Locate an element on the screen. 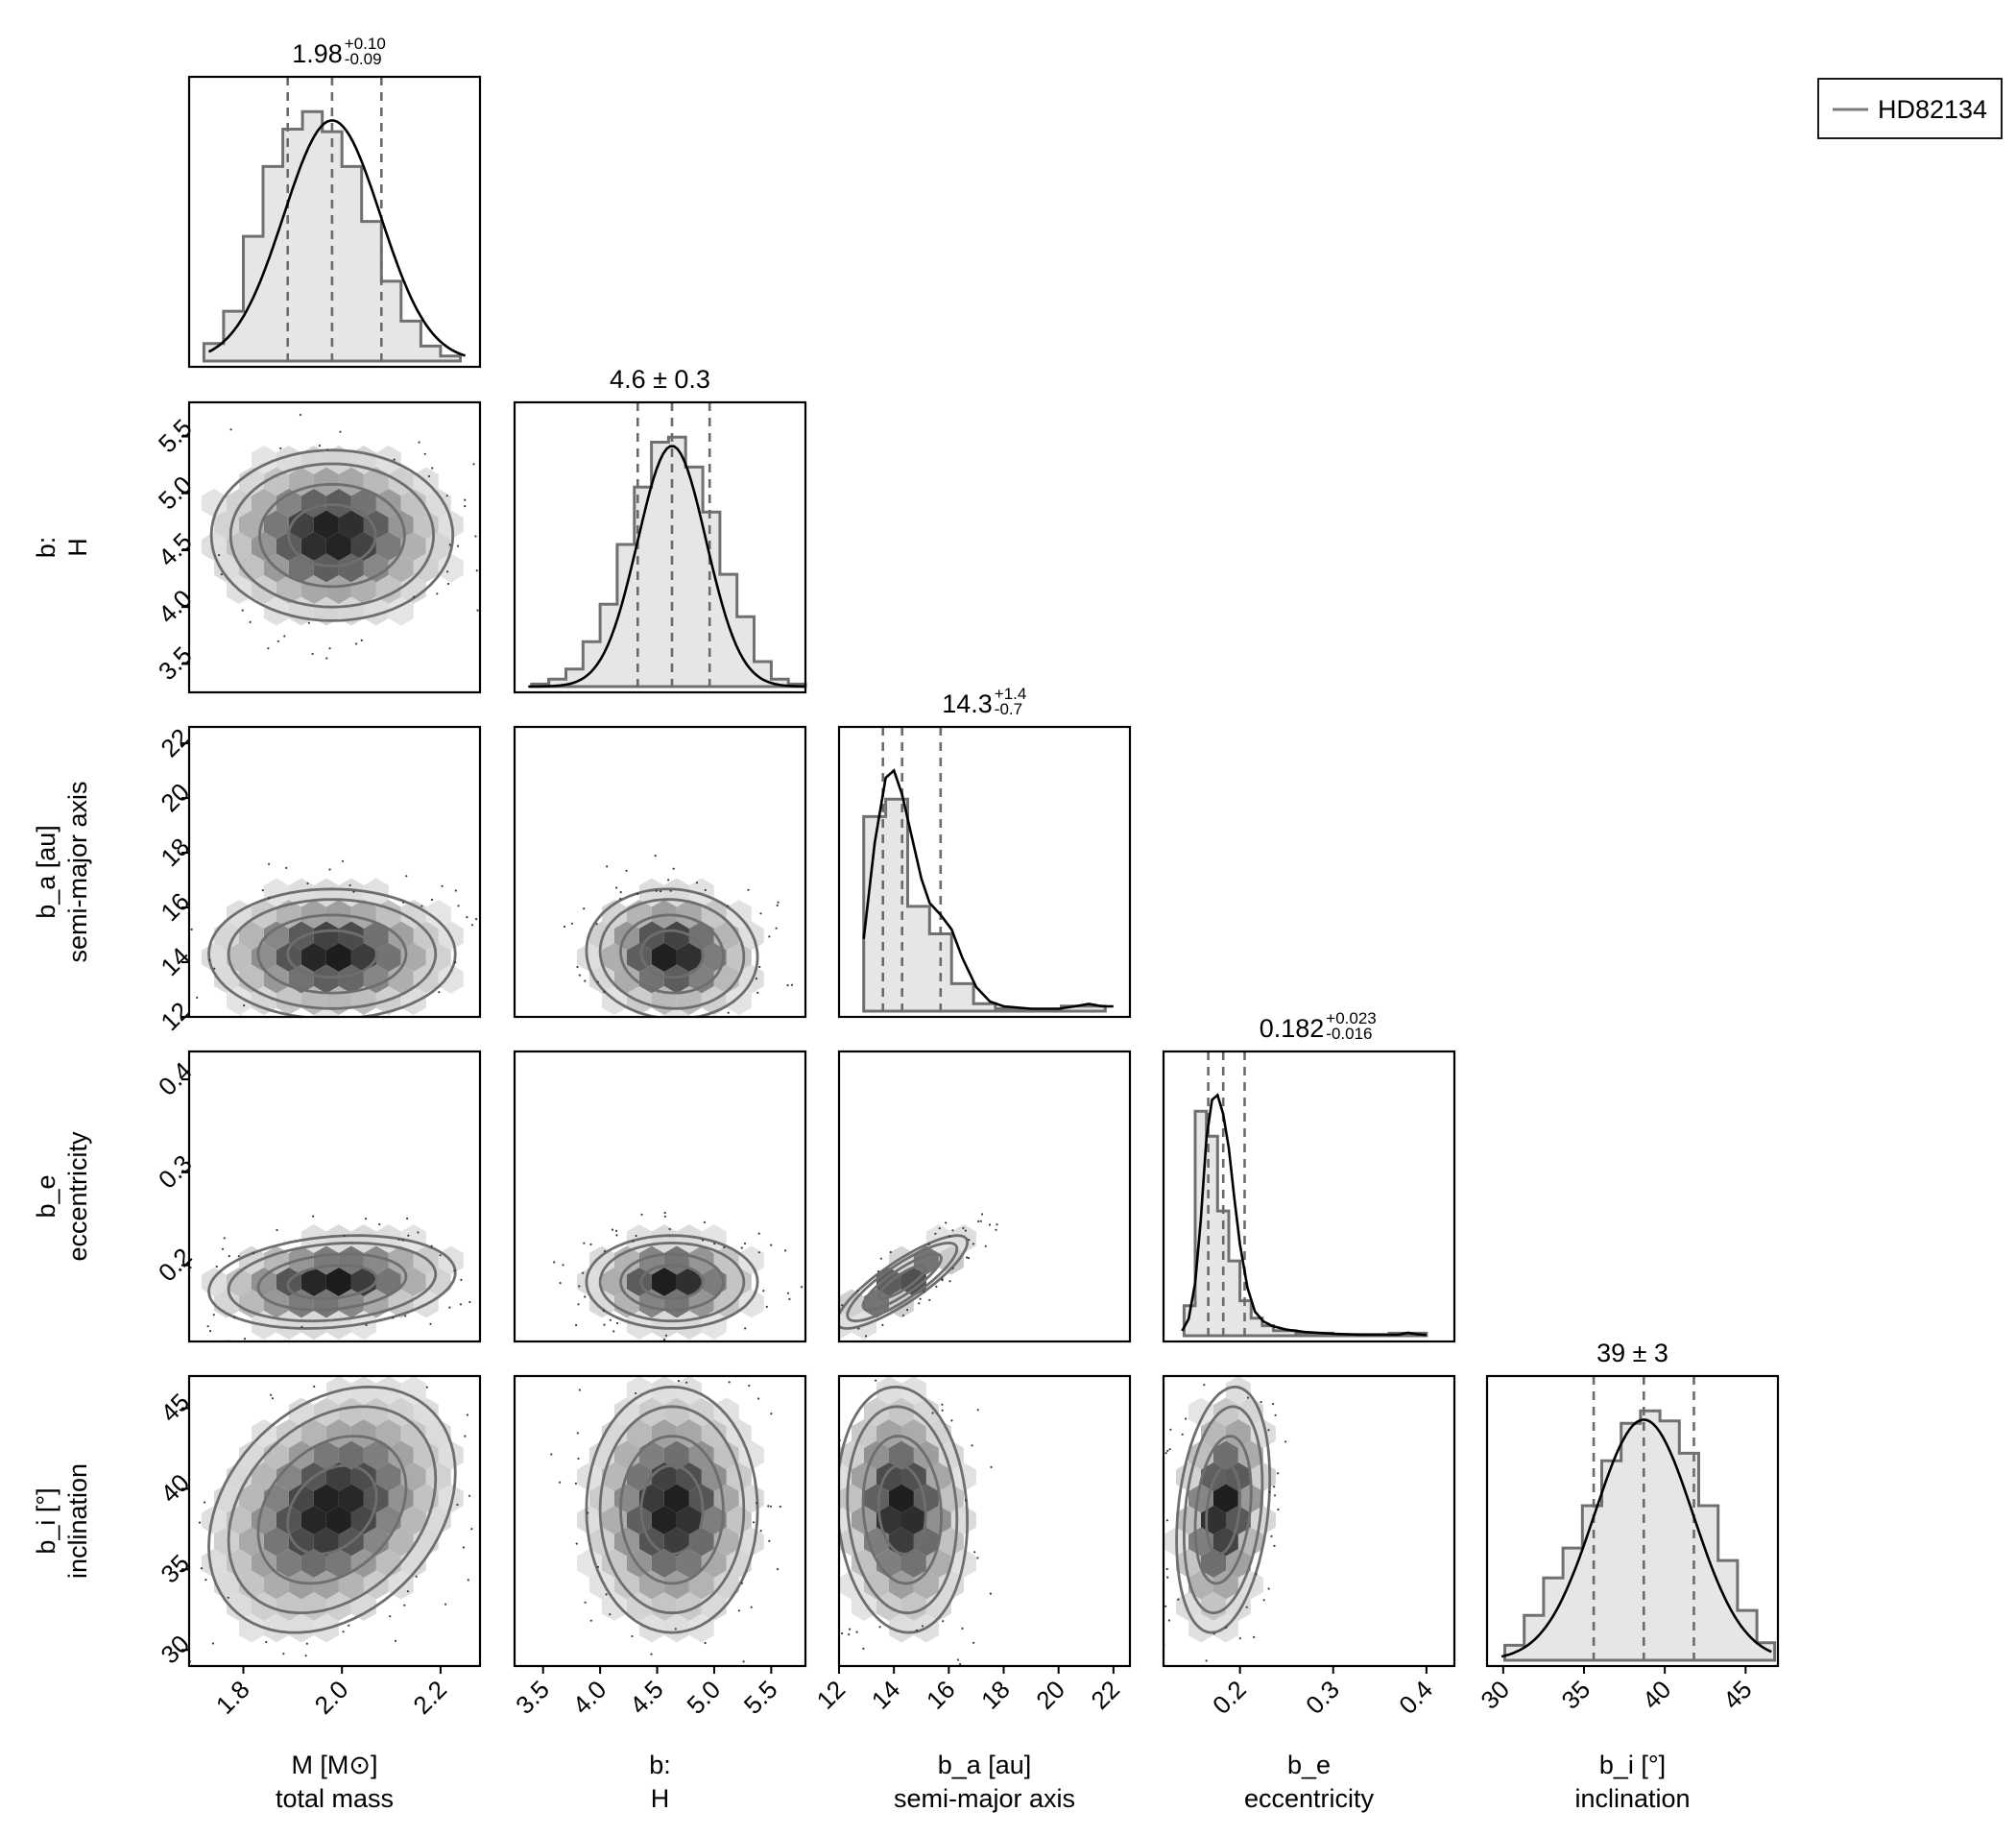  kde-curve-M is located at coordinates (337, 238).